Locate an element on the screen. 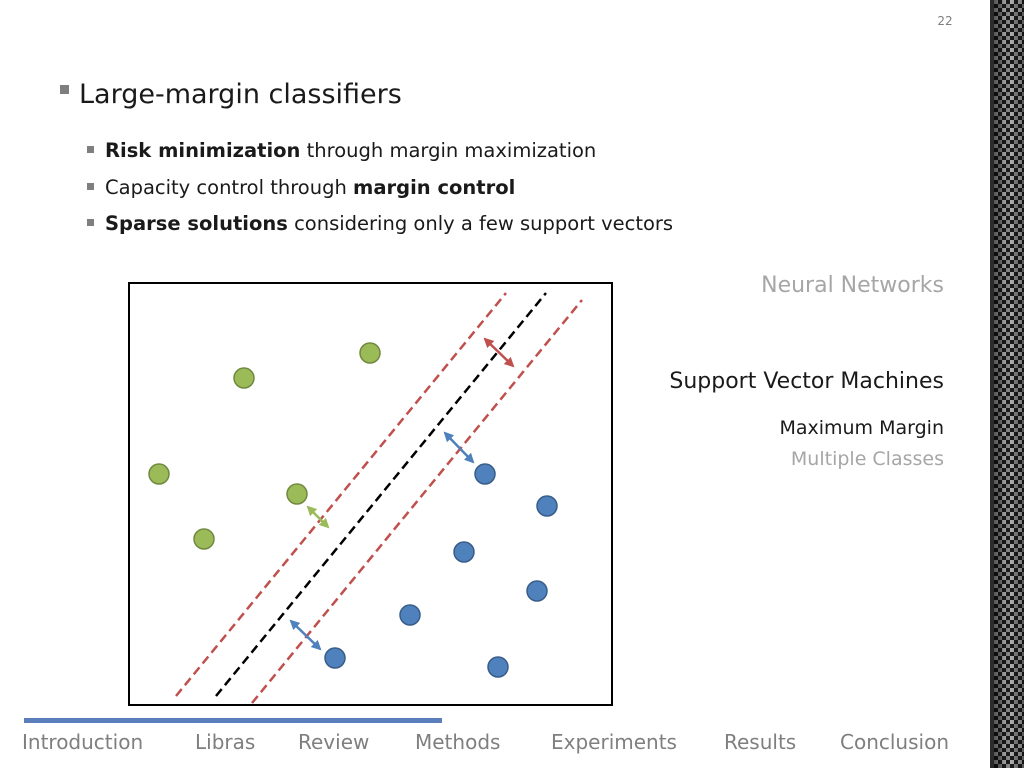 The width and height of the screenshot is (1024, 768). main-bullet-text: Large-margin classifiers is located at coordinates (240, 94).